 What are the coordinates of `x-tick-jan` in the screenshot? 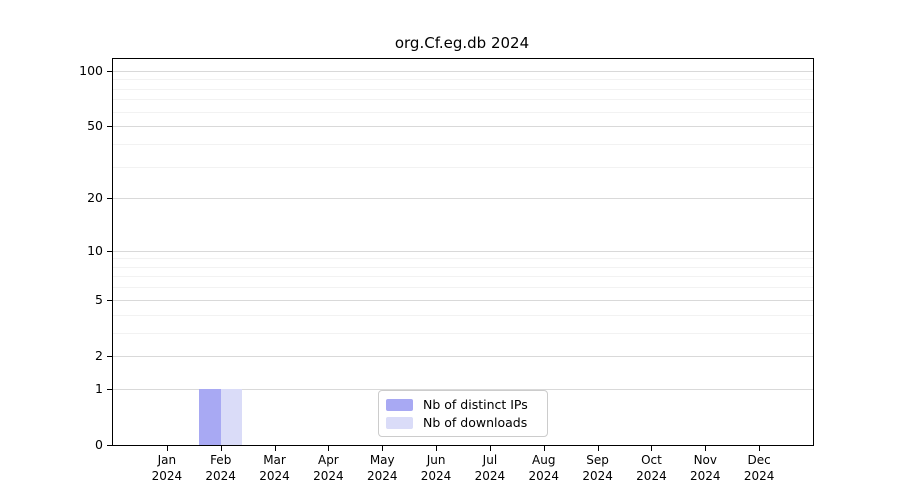 It's located at (167, 448).